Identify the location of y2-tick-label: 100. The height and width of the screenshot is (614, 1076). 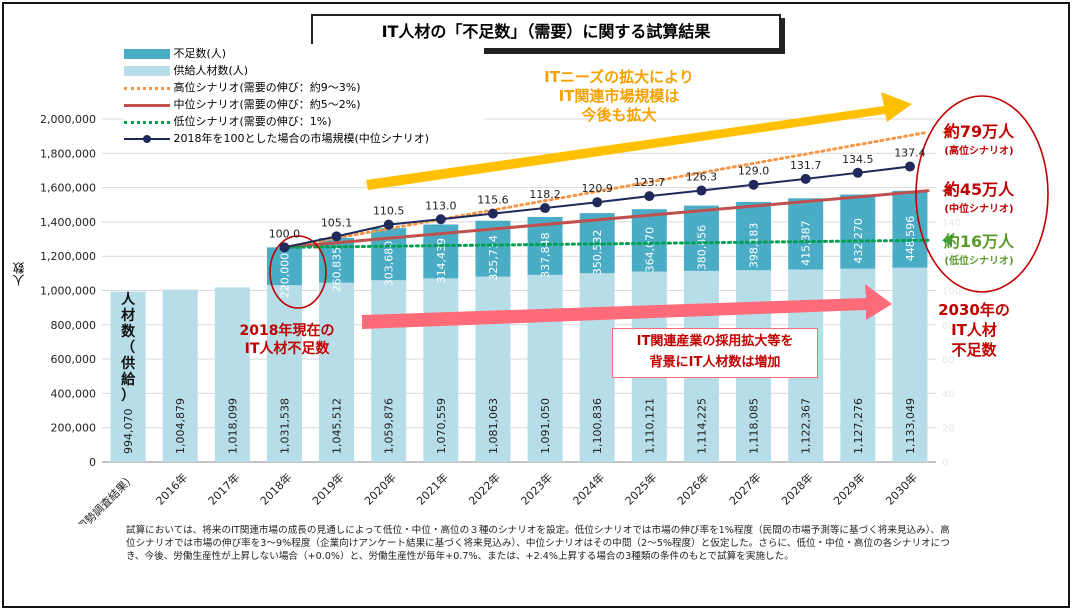
(951, 292).